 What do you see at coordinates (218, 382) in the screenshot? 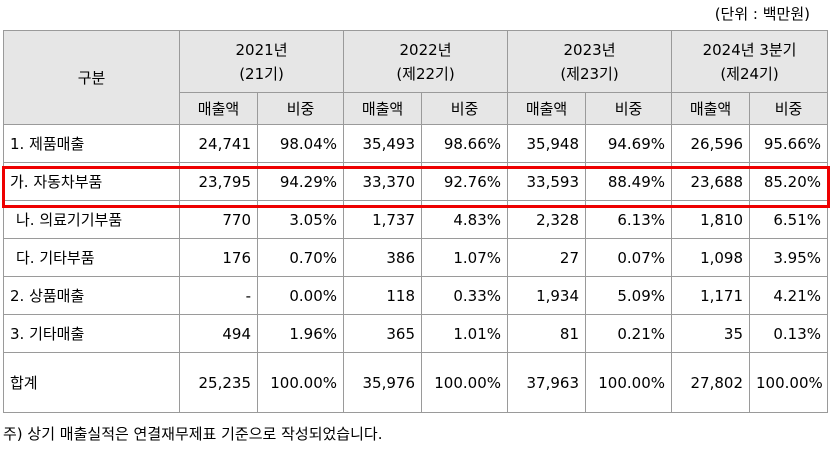
I see `cell-sales: 25,235` at bounding box center [218, 382].